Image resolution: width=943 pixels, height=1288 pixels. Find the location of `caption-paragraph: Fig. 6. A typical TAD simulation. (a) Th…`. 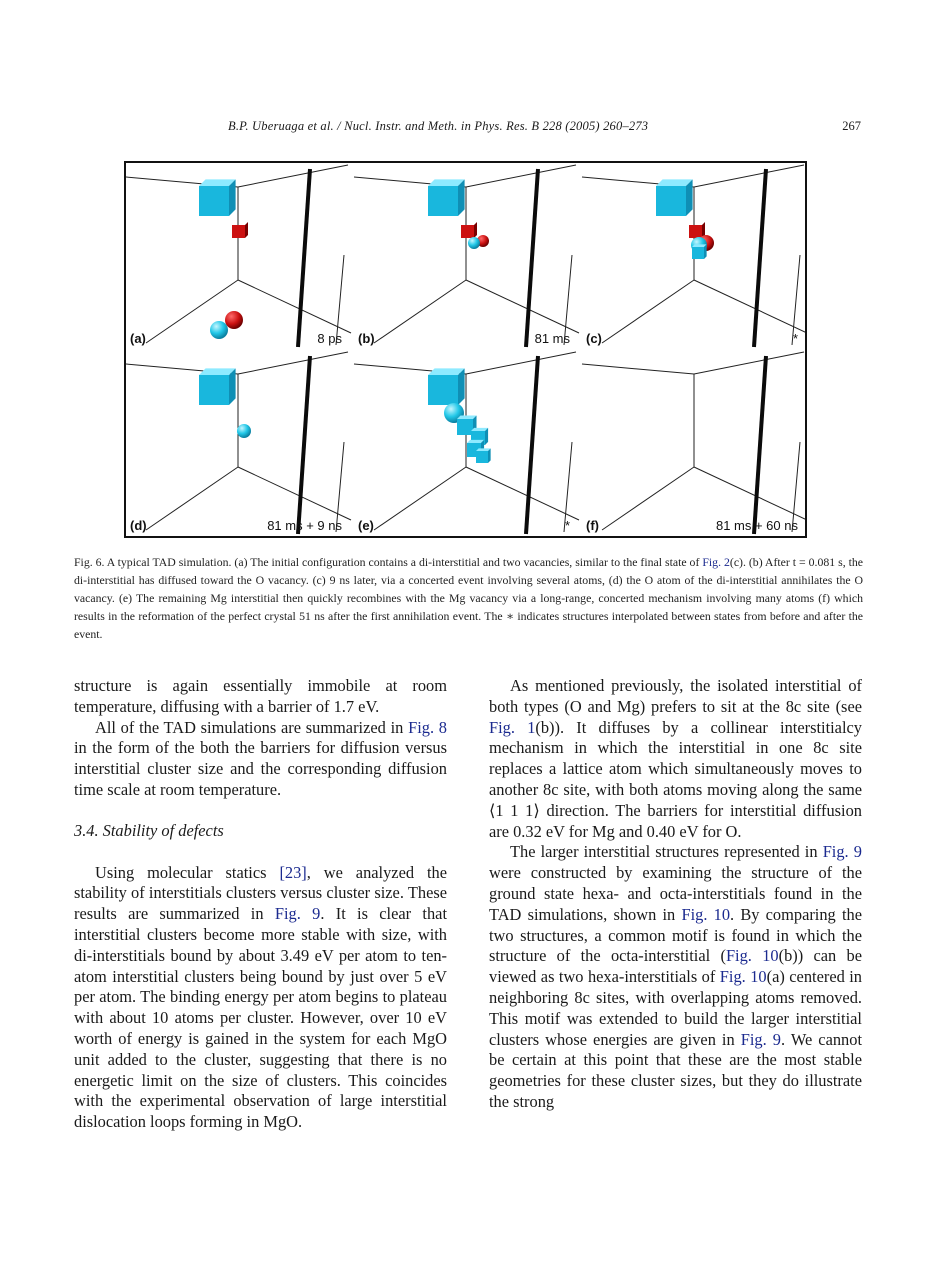

caption-paragraph: Fig. 6. A typical TAD simulation. (a) Th… is located at coordinates (468, 598).